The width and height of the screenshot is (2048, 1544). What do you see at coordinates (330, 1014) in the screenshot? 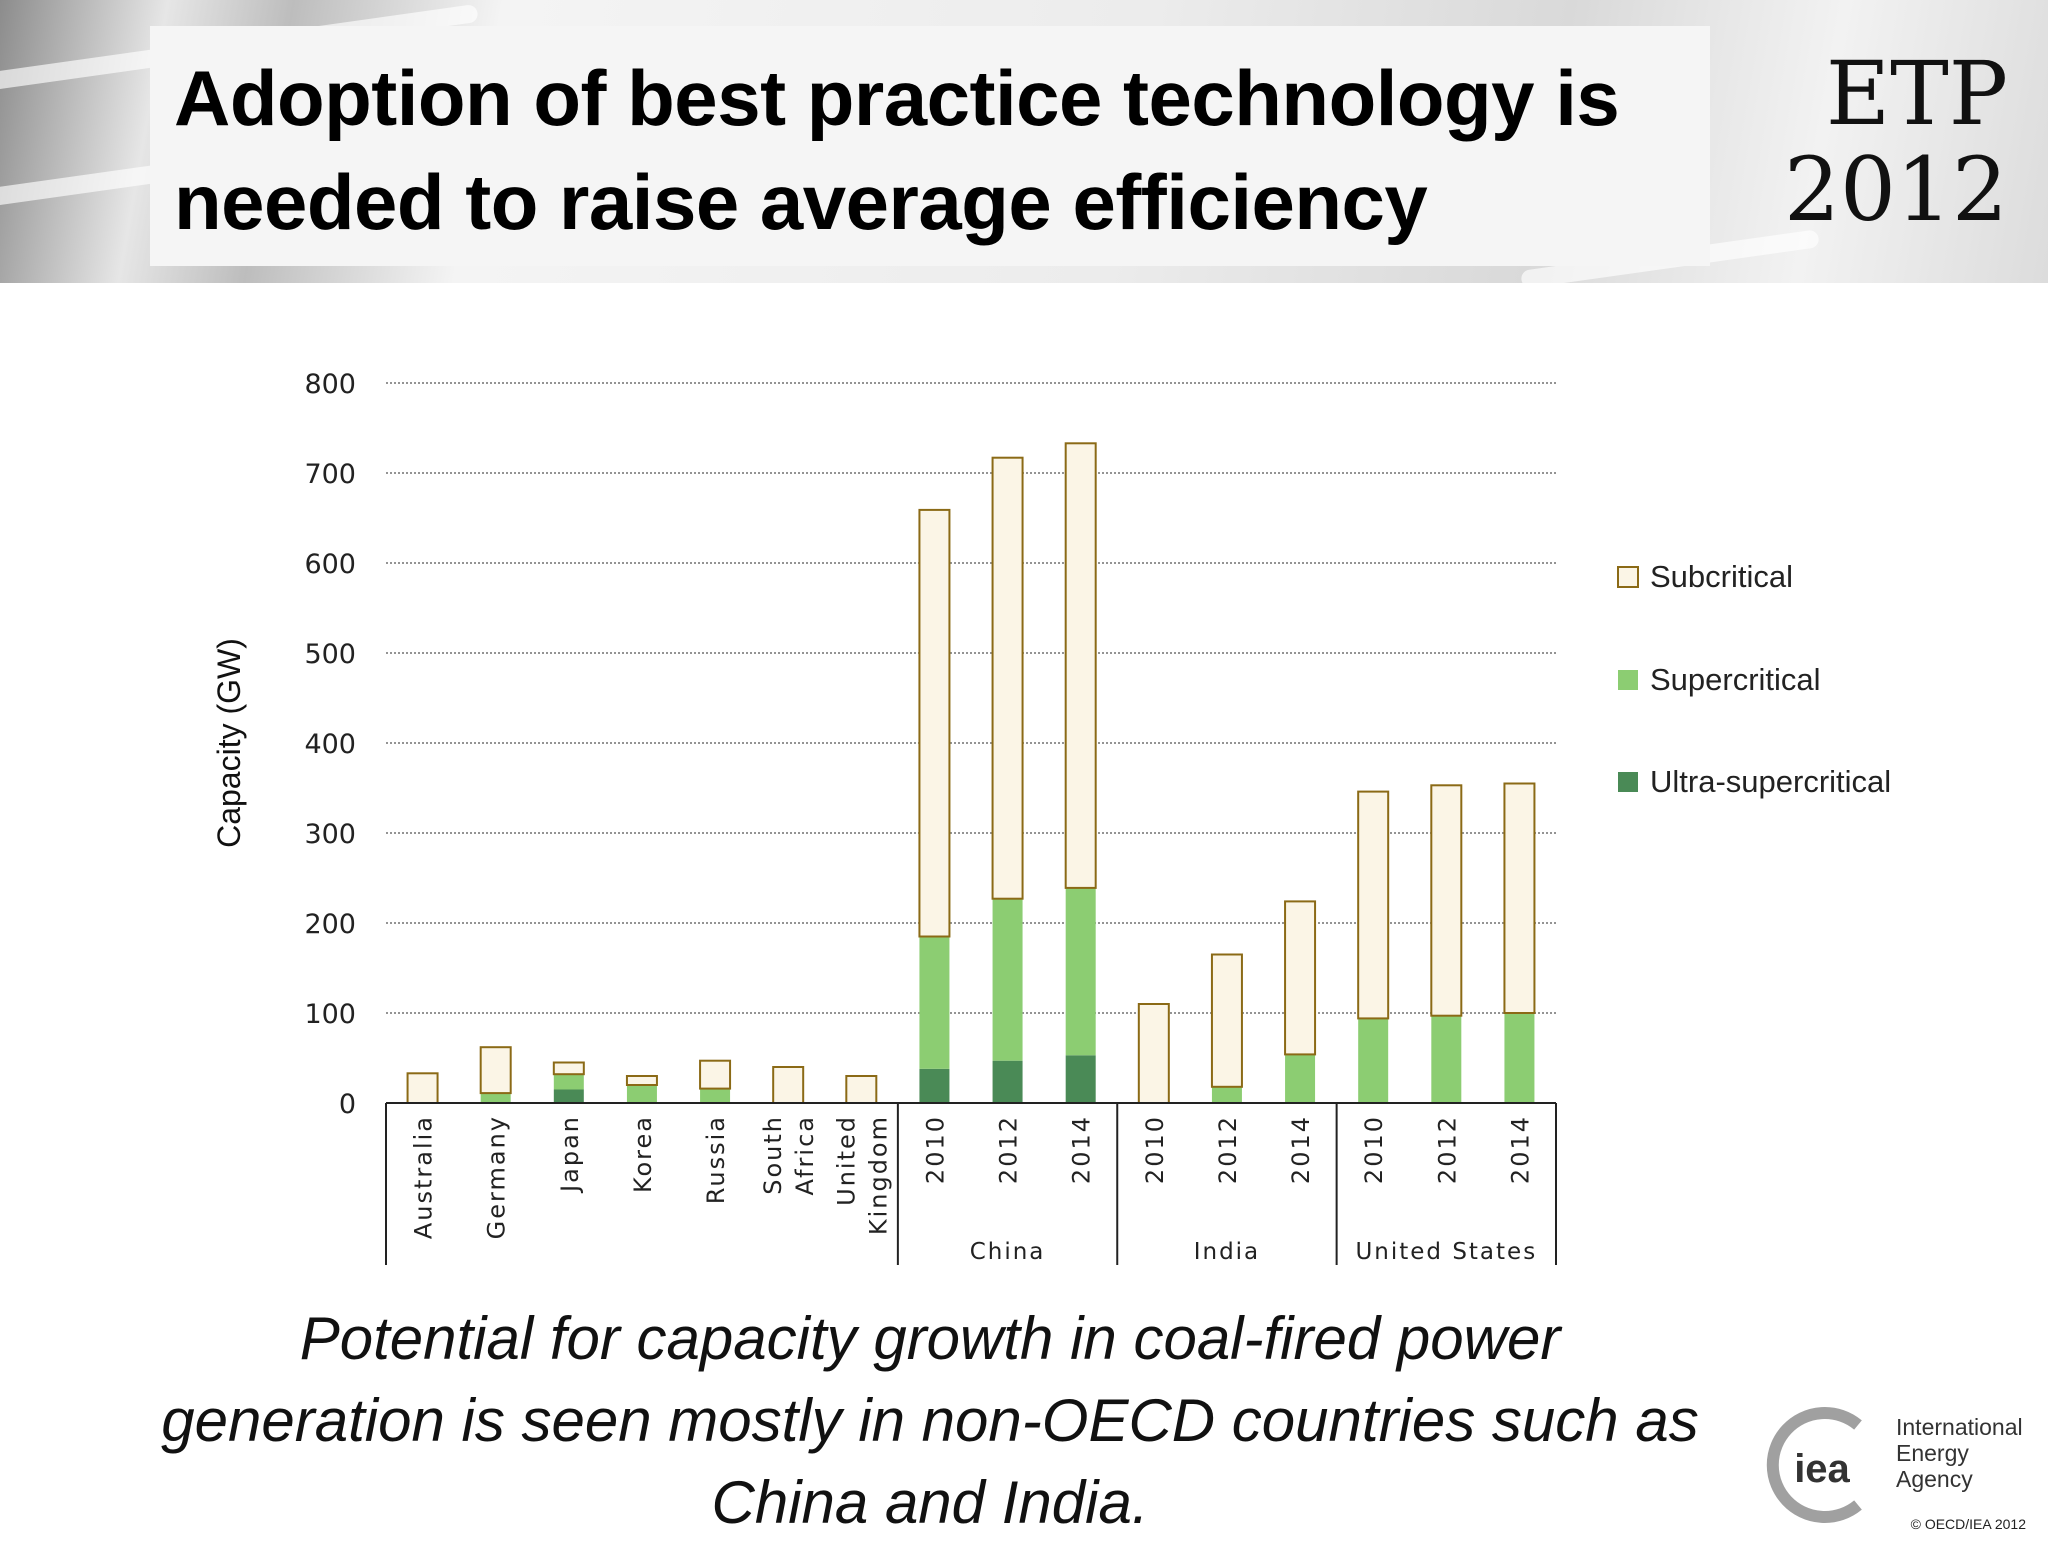
I see `y-tick-label: 100` at bounding box center [330, 1014].